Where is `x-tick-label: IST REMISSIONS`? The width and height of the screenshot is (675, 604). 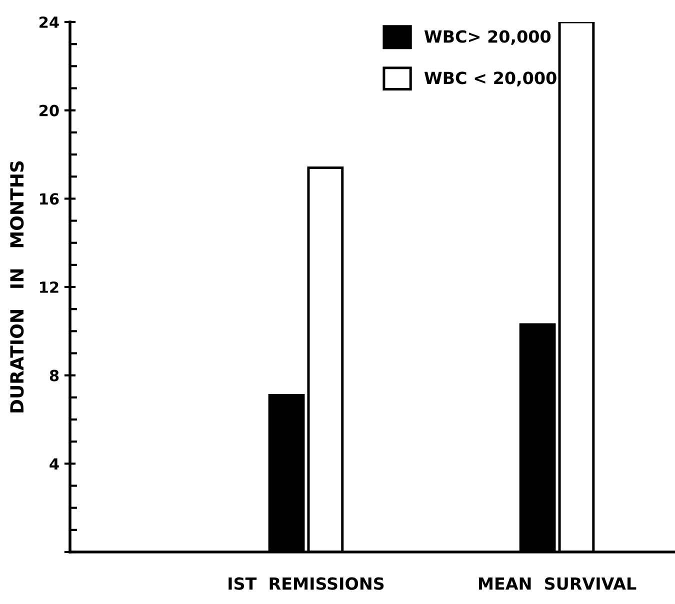
x-tick-label: IST REMISSIONS is located at coordinates (306, 583).